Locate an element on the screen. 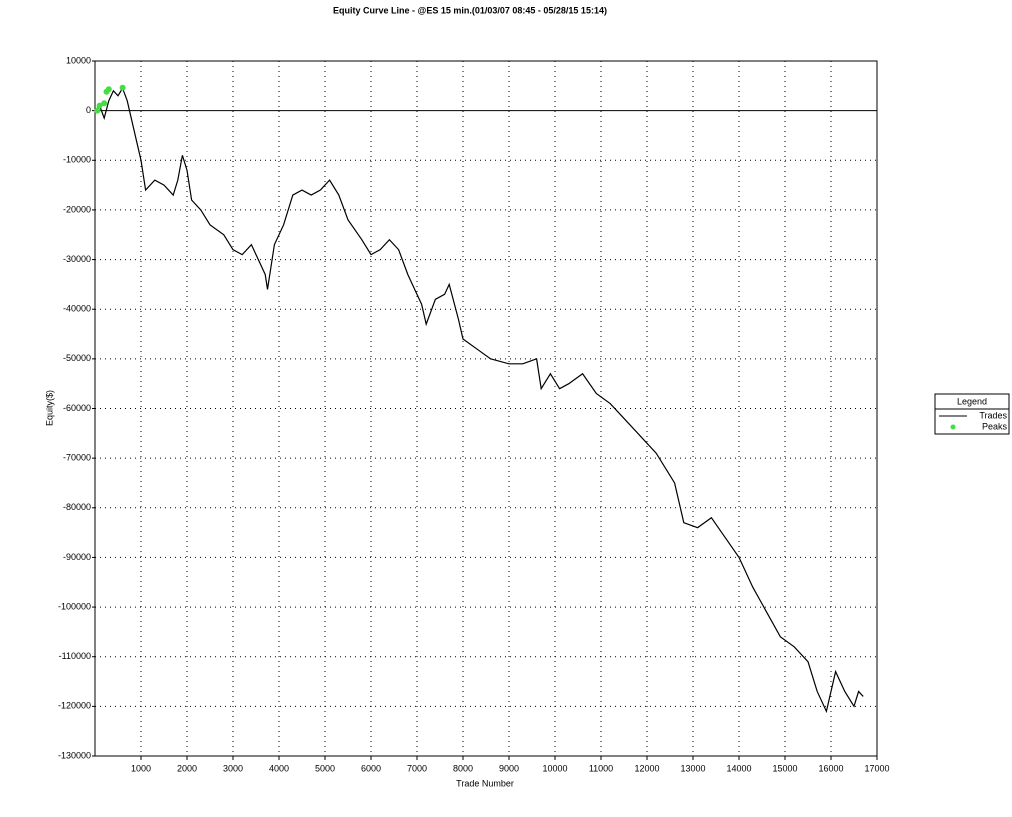  x-tick-label: 12000 is located at coordinates (646, 768).